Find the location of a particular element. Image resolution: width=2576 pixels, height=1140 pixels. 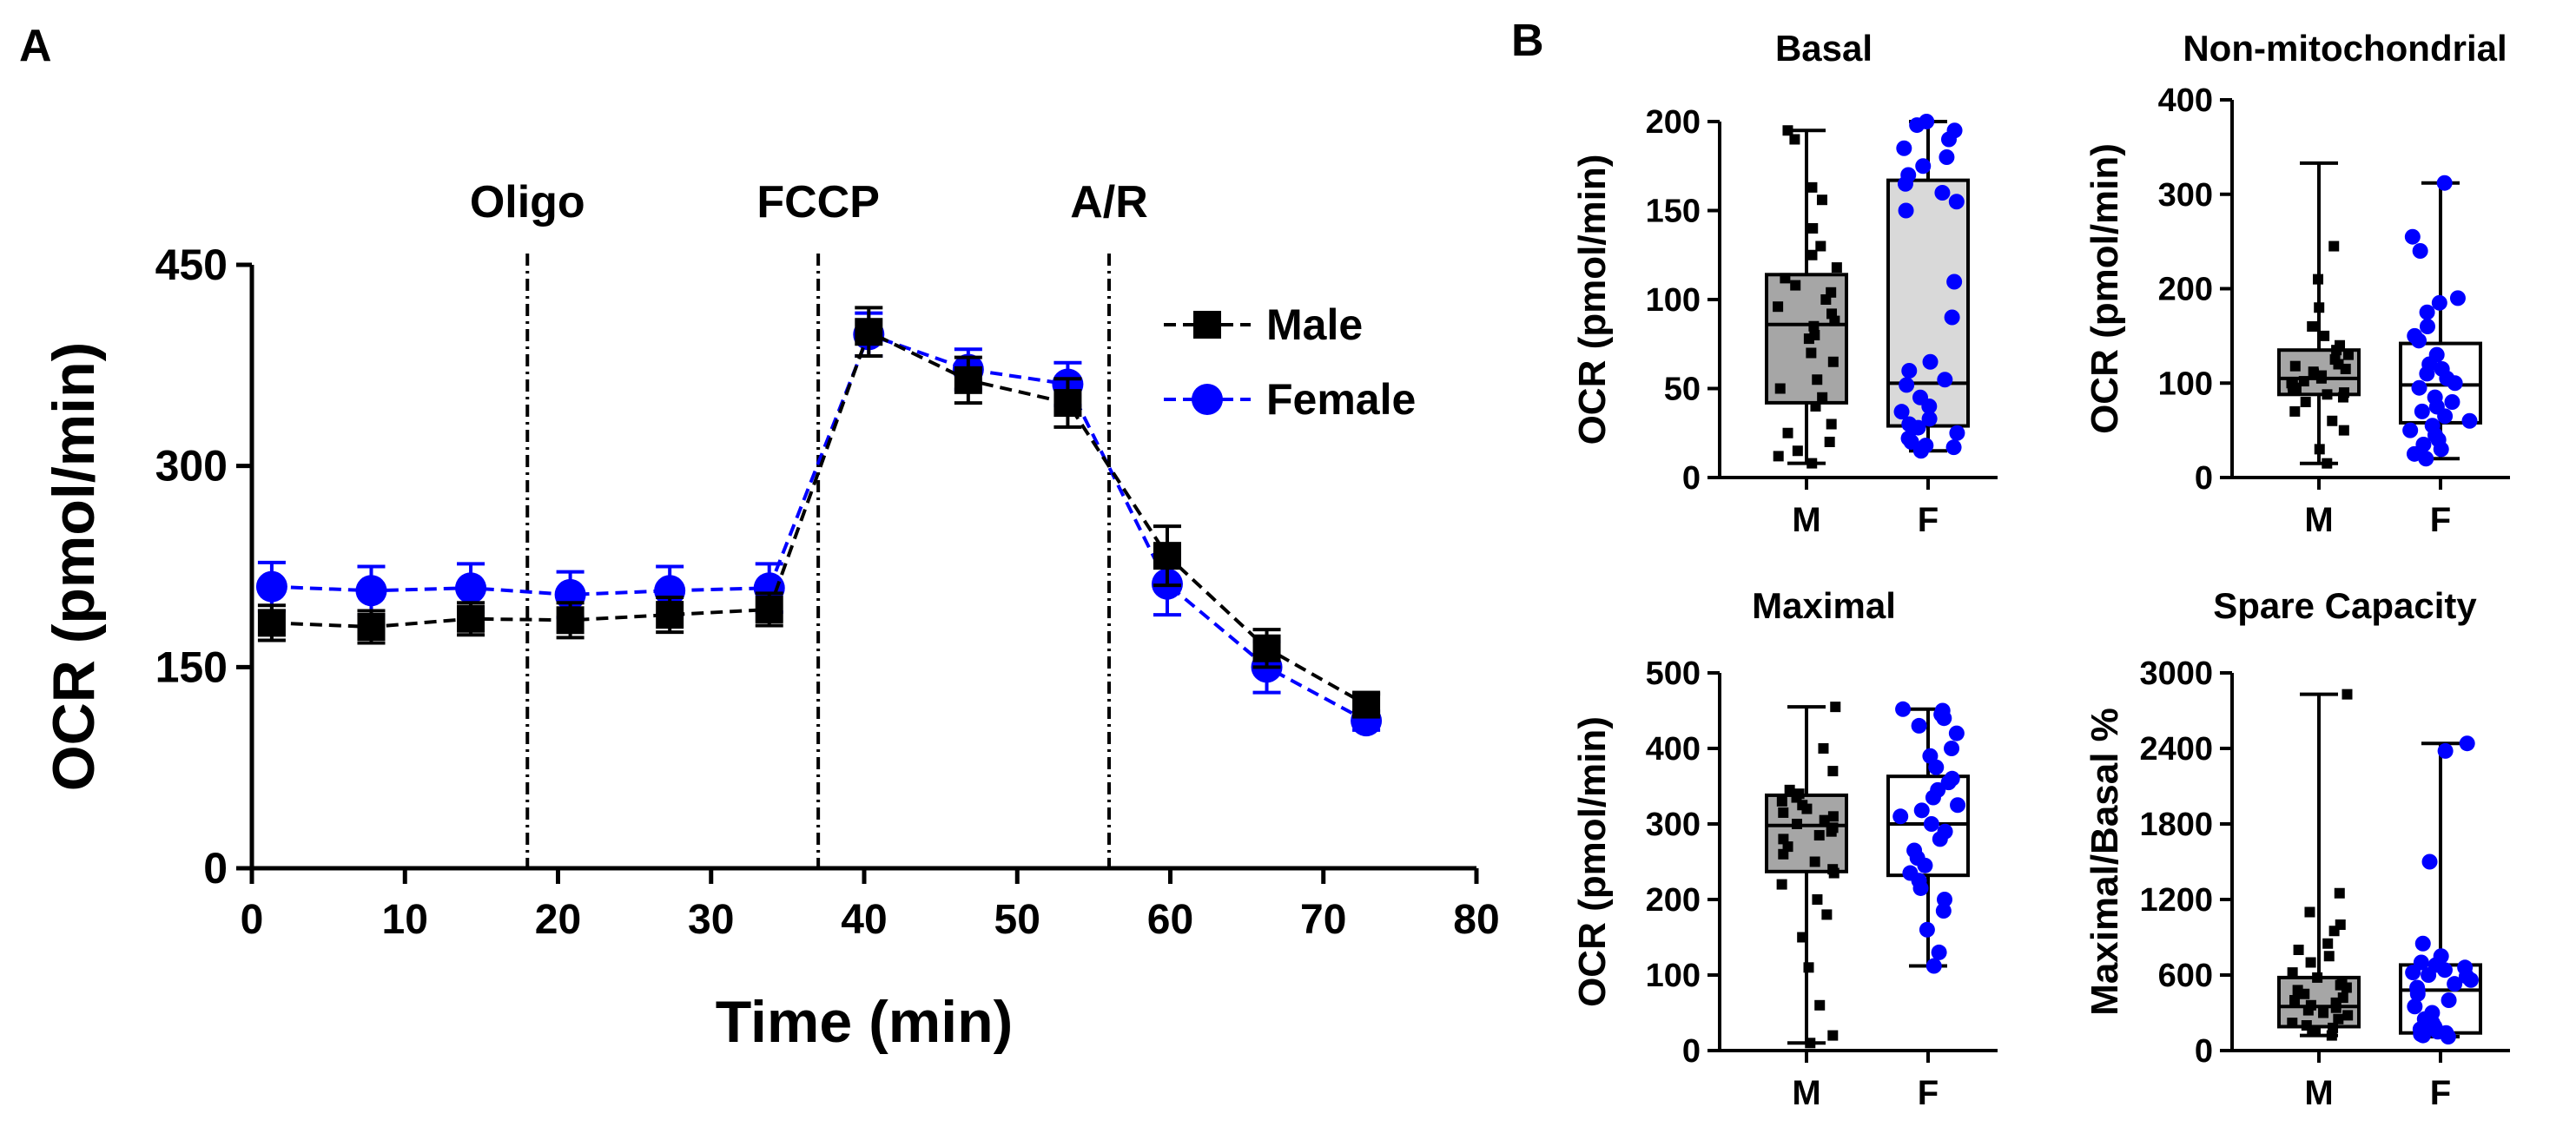

maximal-x-tick-label: F is located at coordinates (1928, 1093).